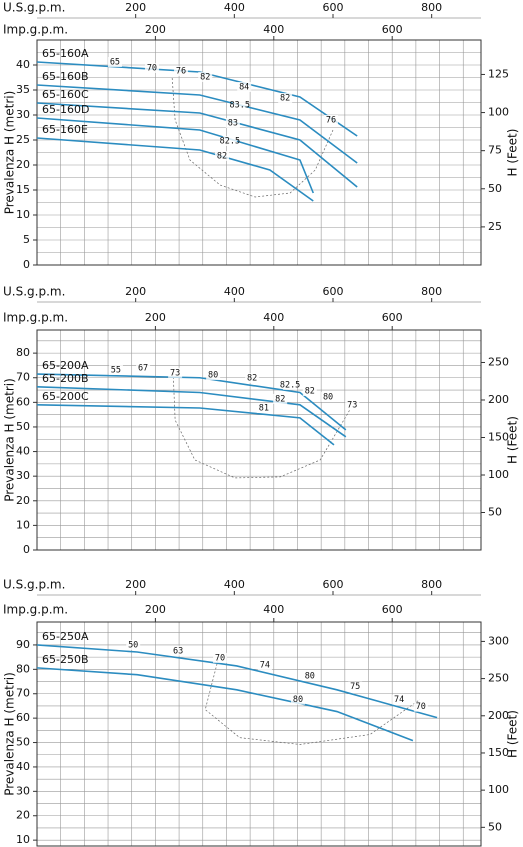 The image size is (523, 847). I want to click on efficiency-label: 83, so click(233, 124).